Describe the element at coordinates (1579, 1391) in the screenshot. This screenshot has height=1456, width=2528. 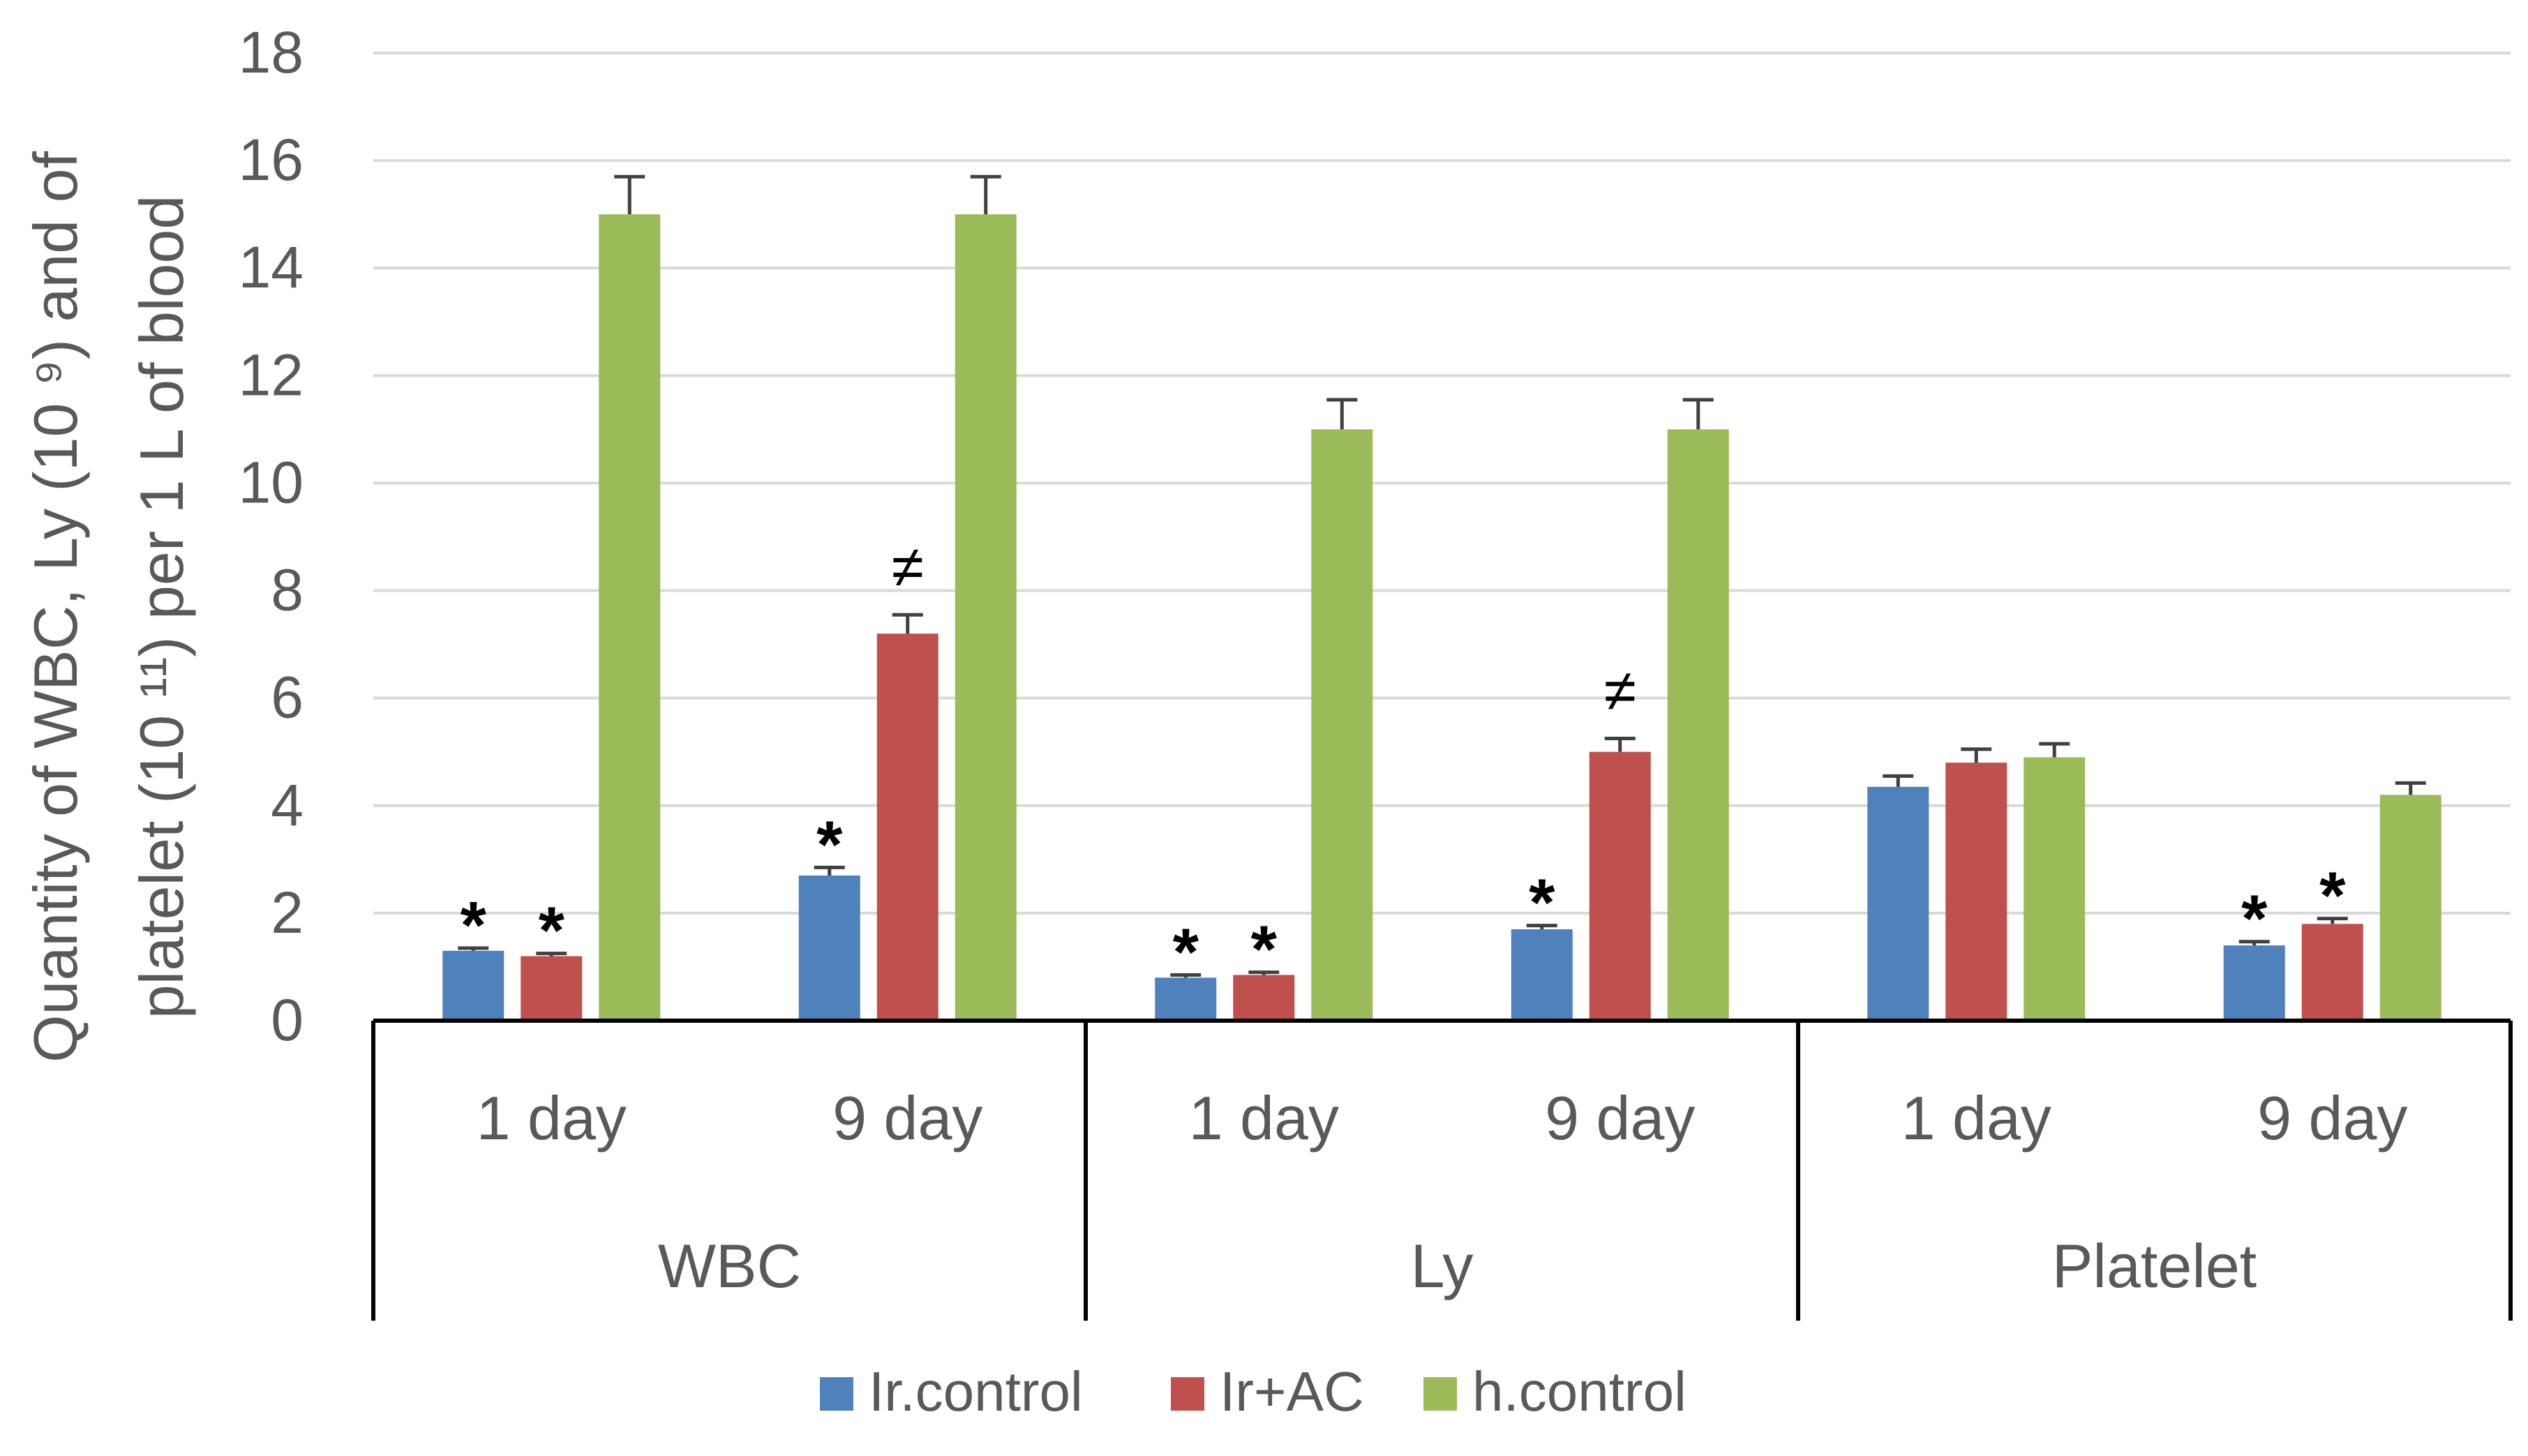
I see `legend-label: h.control` at that location.